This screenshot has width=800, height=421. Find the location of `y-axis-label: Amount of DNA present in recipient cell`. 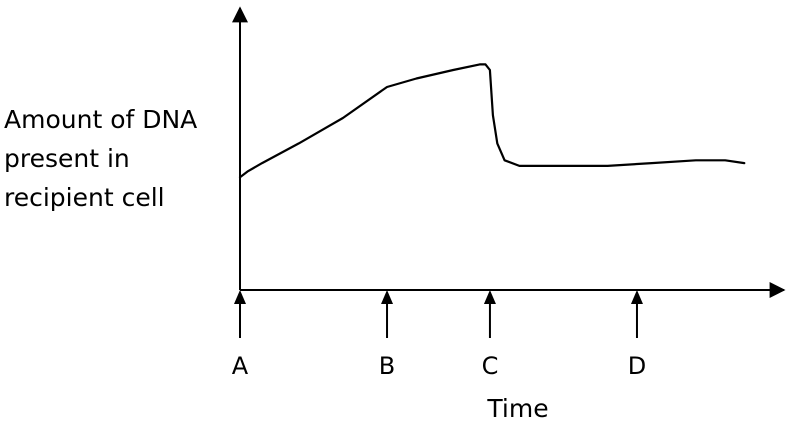

y-axis-label: Amount of DNA present in recipient cell is located at coordinates (100, 158).